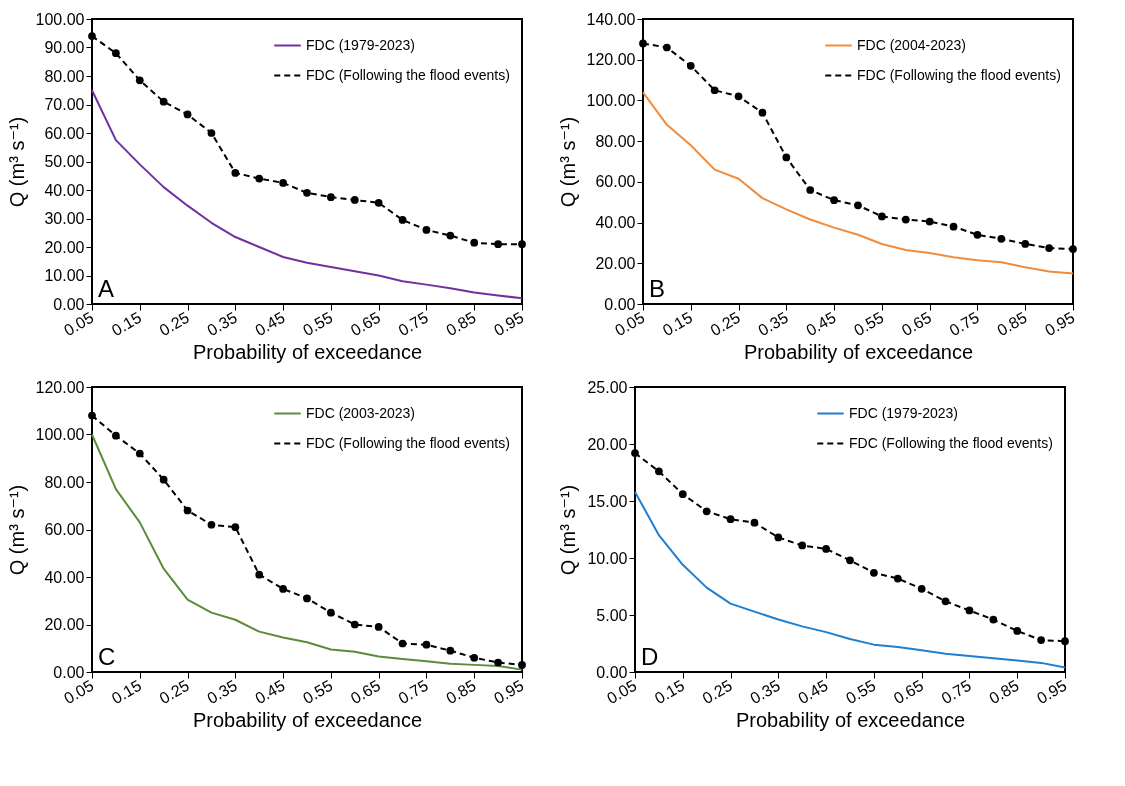 The height and width of the screenshot is (786, 1125). Describe the element at coordinates (126, 691) in the screenshot. I see `x-tick-label: 0.15` at that location.